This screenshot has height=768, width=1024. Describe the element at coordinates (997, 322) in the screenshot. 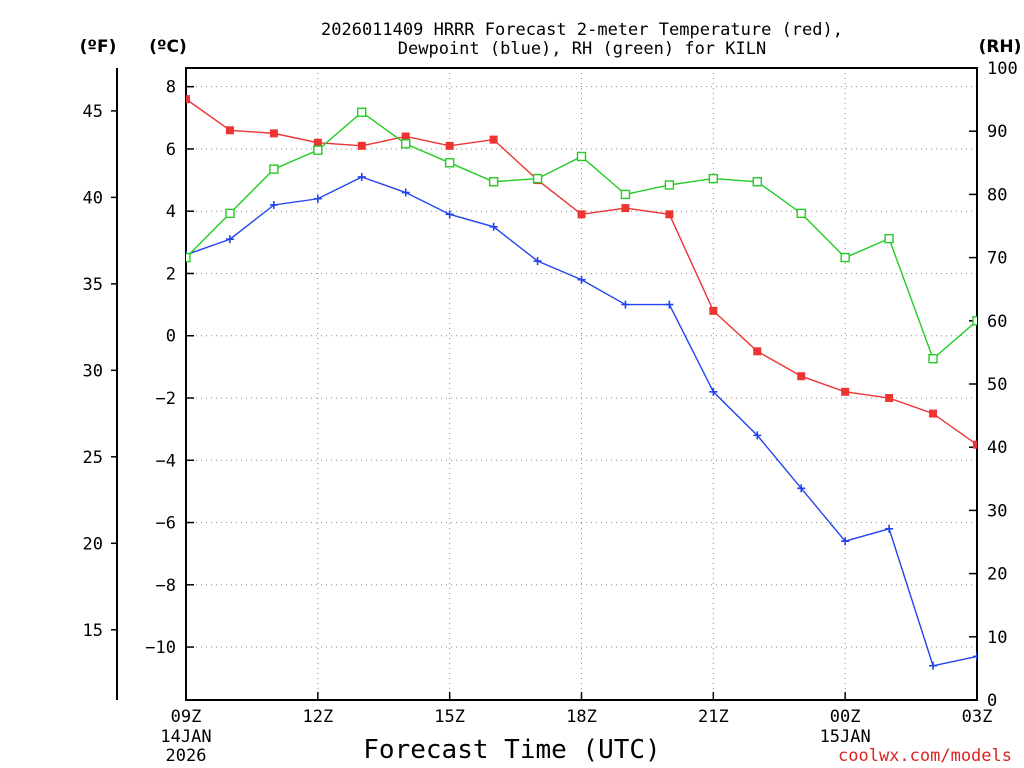

I see `rh-tick-label: 60` at that location.